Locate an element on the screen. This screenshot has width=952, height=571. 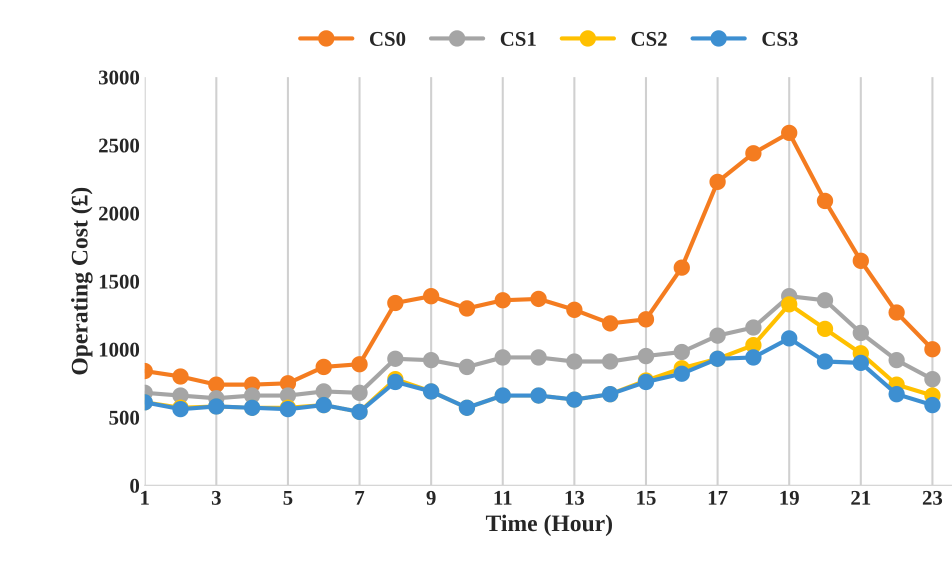
y-tick-label: 3000 is located at coordinates (119, 77).